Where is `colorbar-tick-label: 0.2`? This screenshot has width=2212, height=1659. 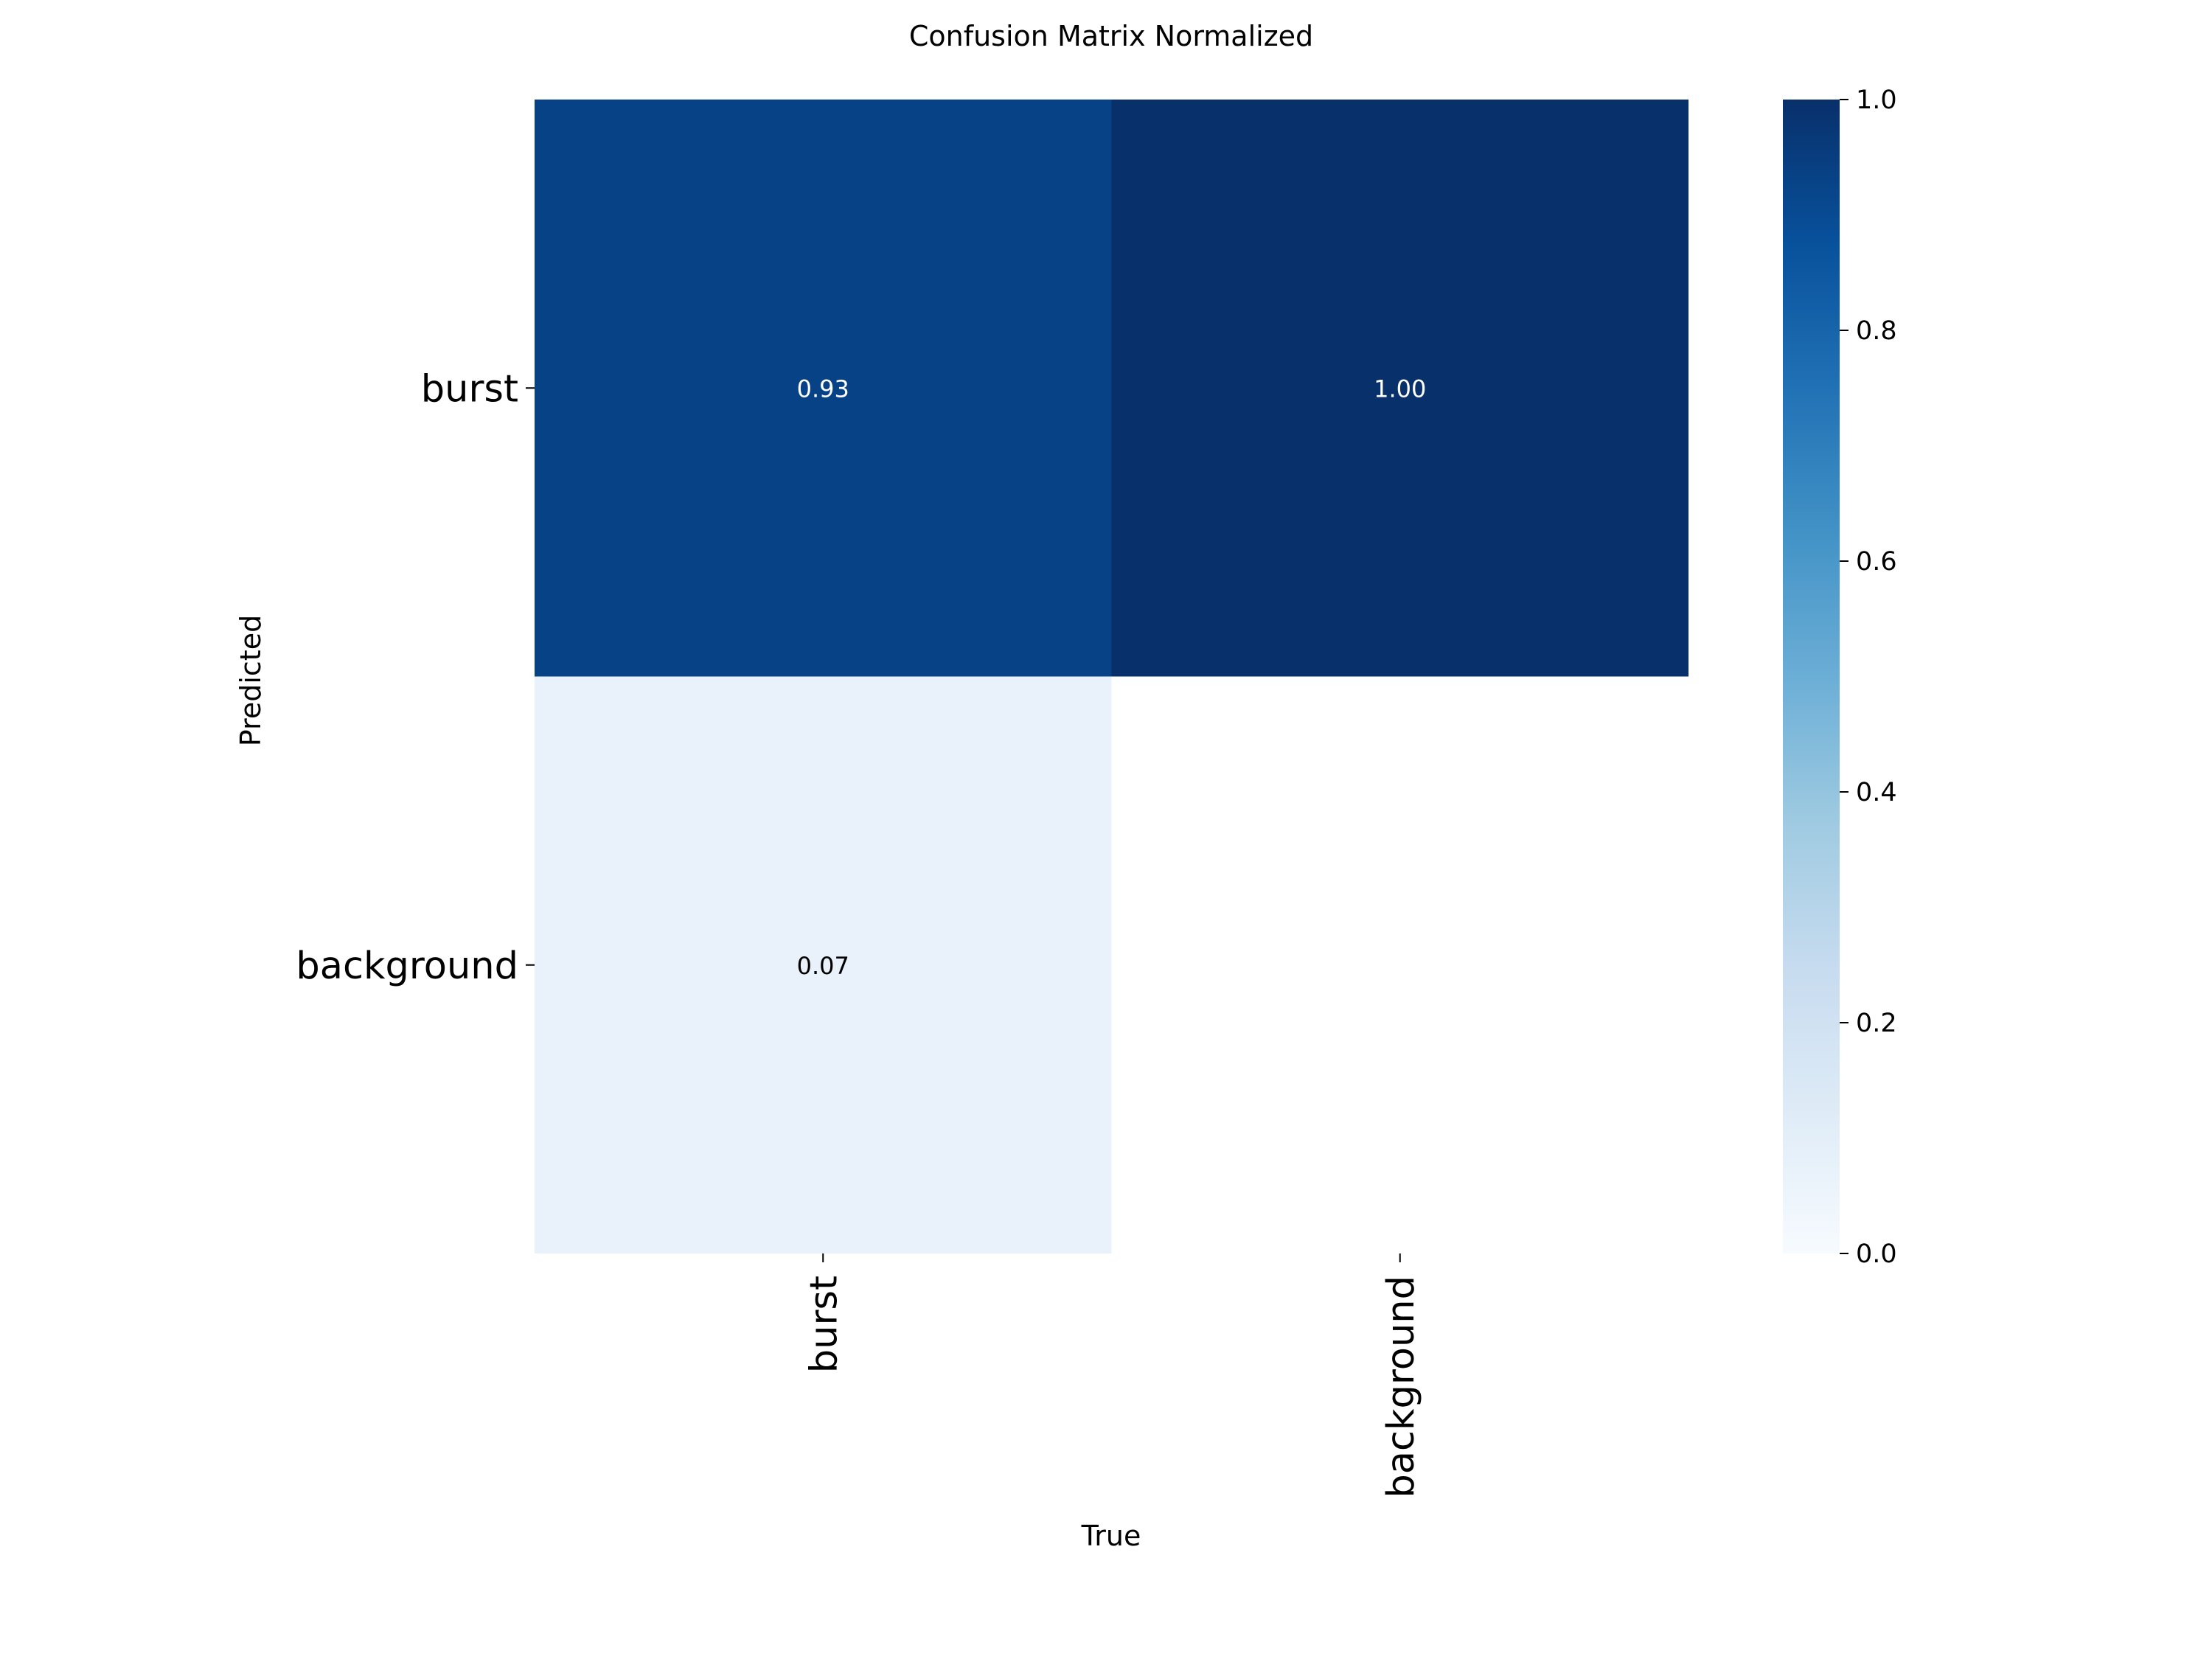
colorbar-tick-label: 0.2 is located at coordinates (1876, 1023).